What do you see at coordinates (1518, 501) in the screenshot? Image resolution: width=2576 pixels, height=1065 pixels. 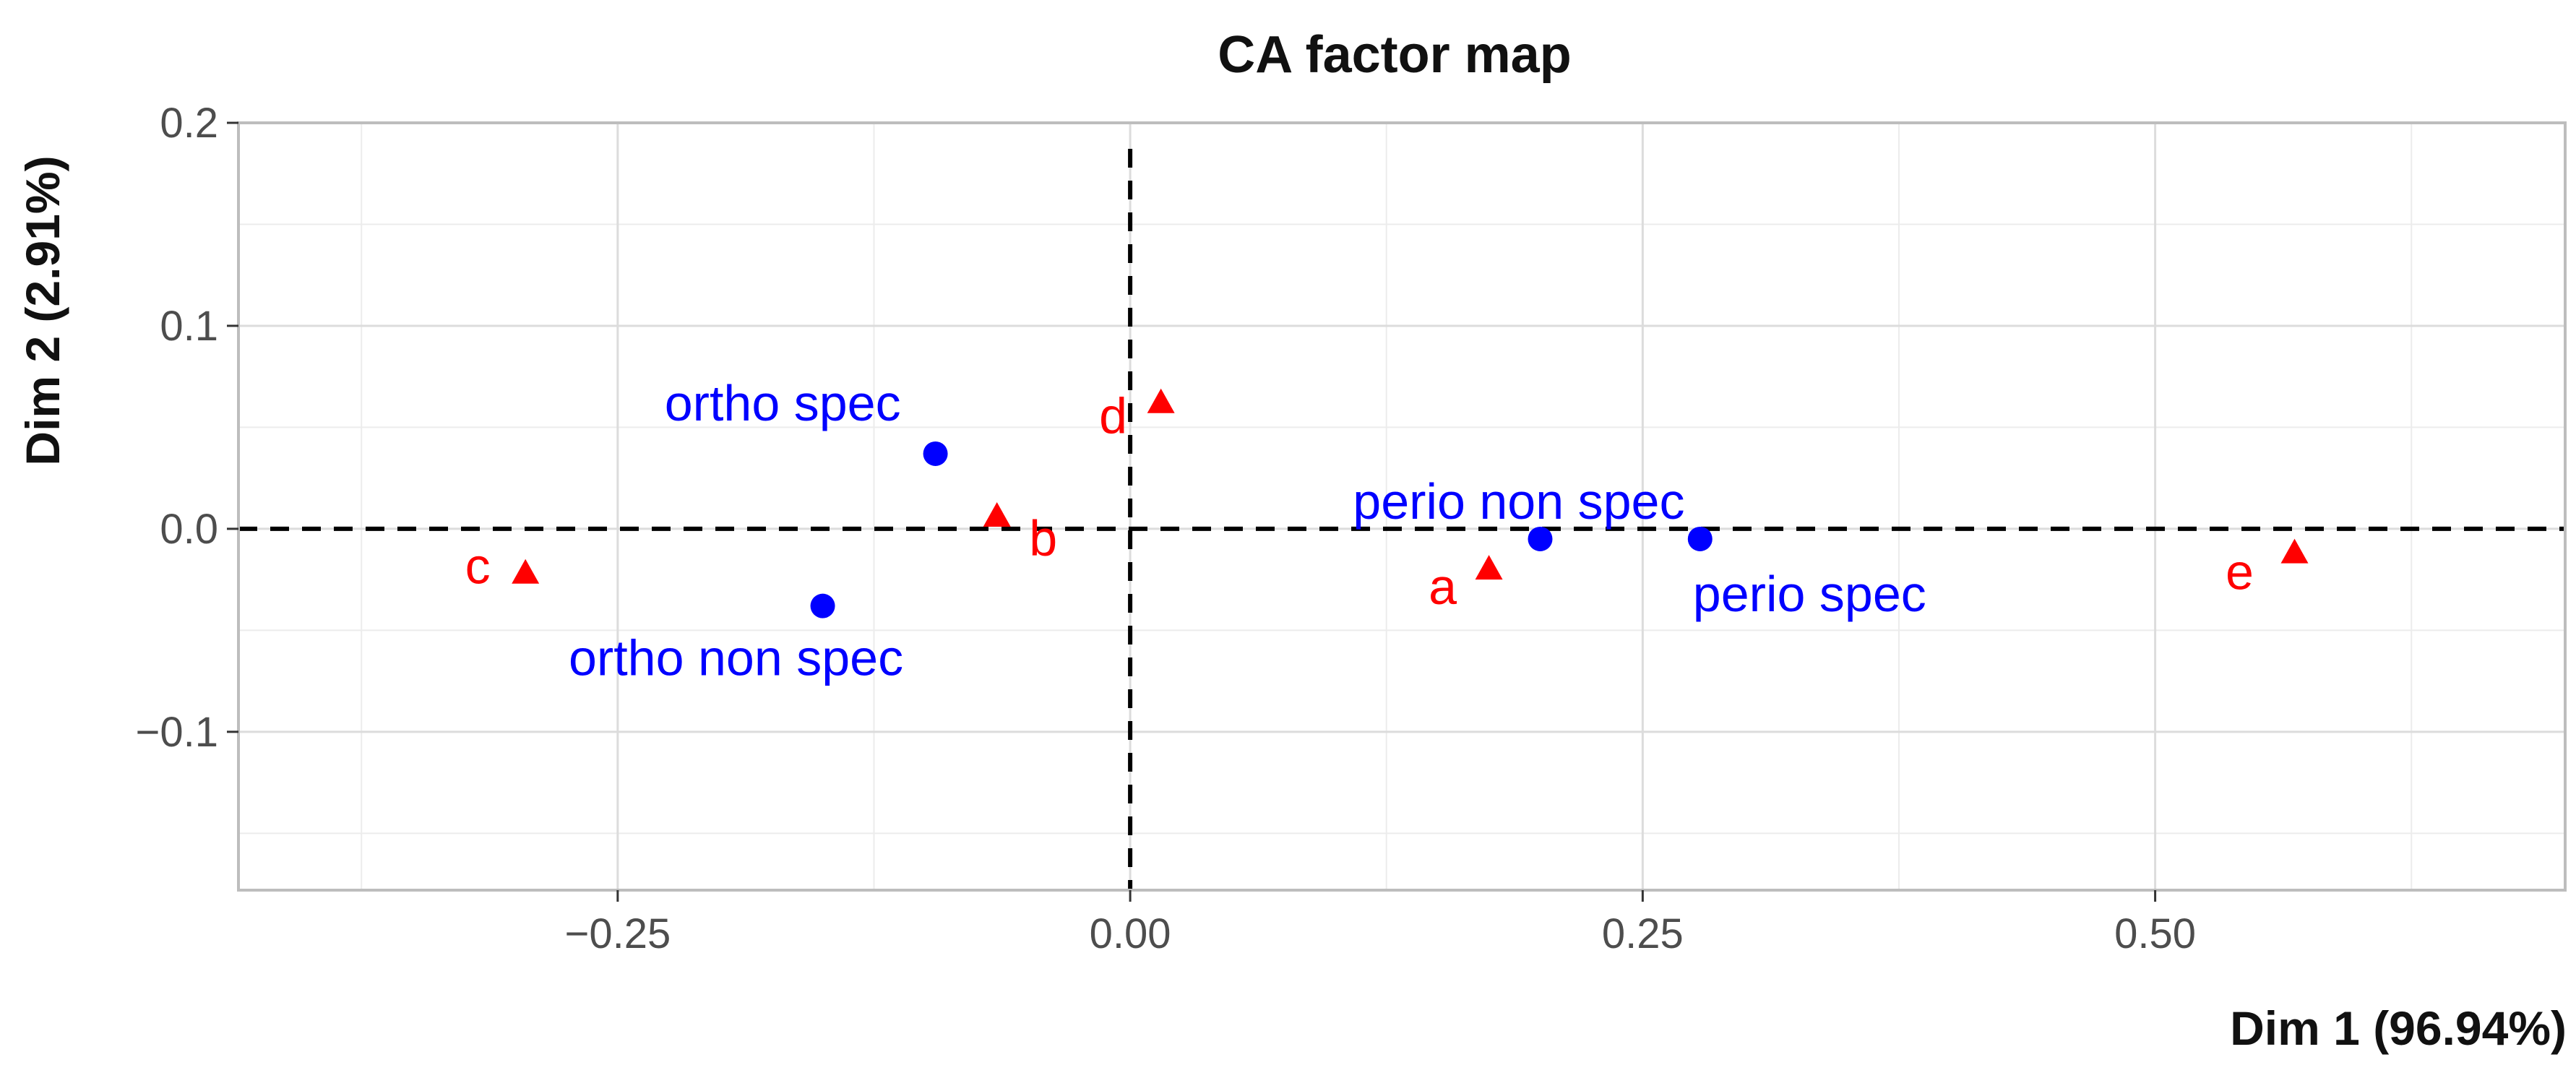 I see `point-perio-non-spec-label: perio non spec` at bounding box center [1518, 501].